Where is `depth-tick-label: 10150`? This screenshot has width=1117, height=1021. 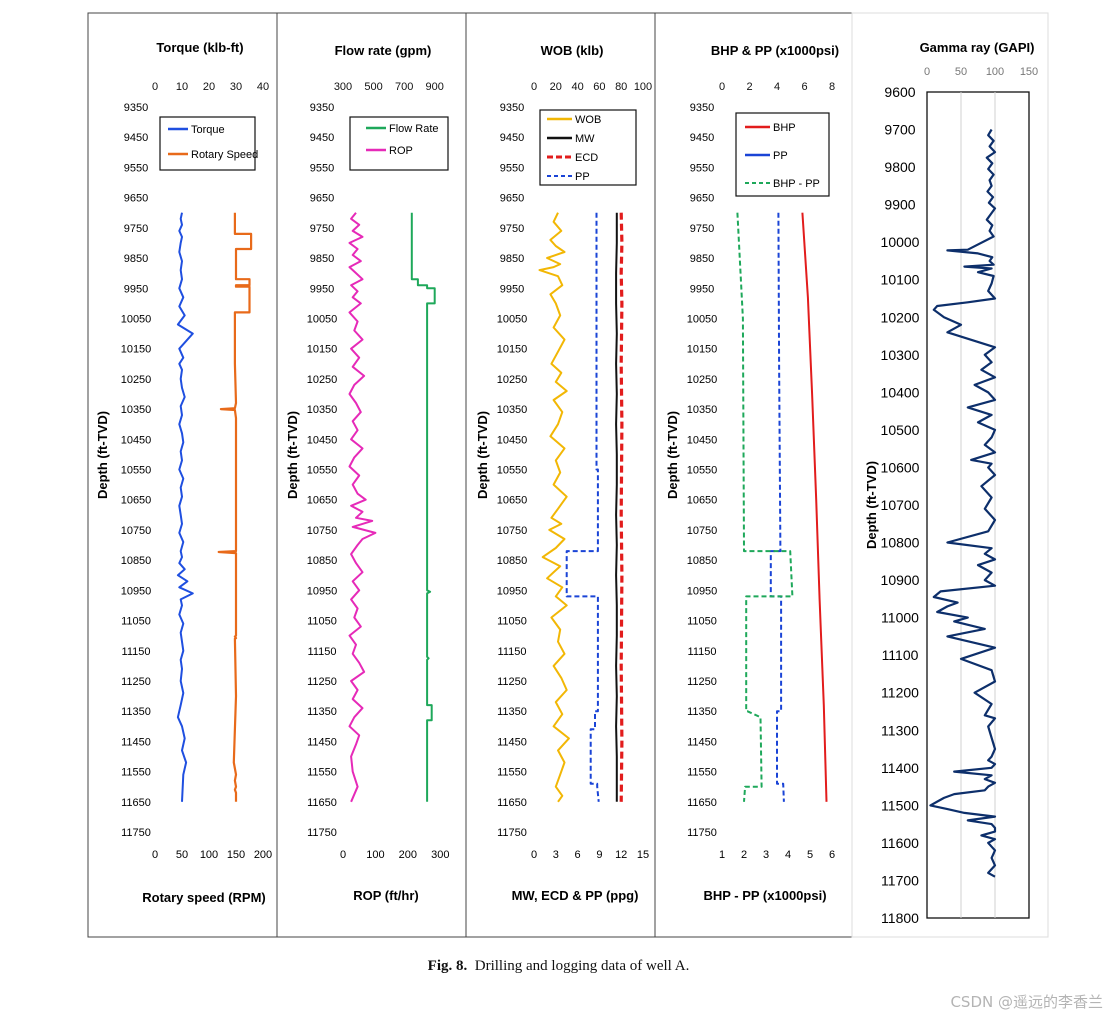 depth-tick-label: 10150 is located at coordinates (702, 350).